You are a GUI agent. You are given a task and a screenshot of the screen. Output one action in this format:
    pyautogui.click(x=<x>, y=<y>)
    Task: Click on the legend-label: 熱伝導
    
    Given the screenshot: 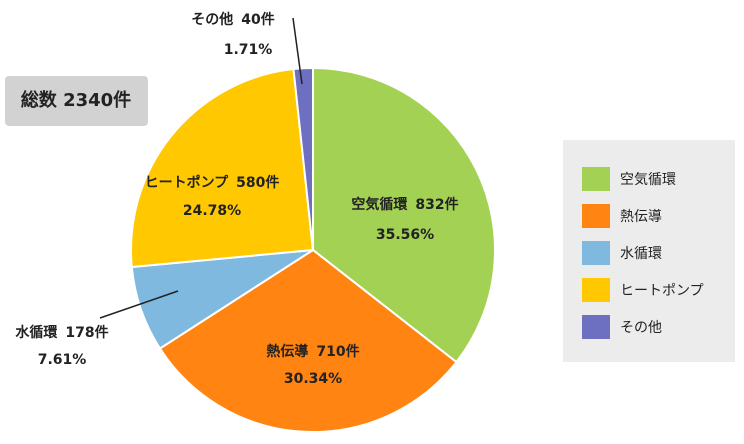 What is the action you would take?
    pyautogui.click(x=641, y=217)
    